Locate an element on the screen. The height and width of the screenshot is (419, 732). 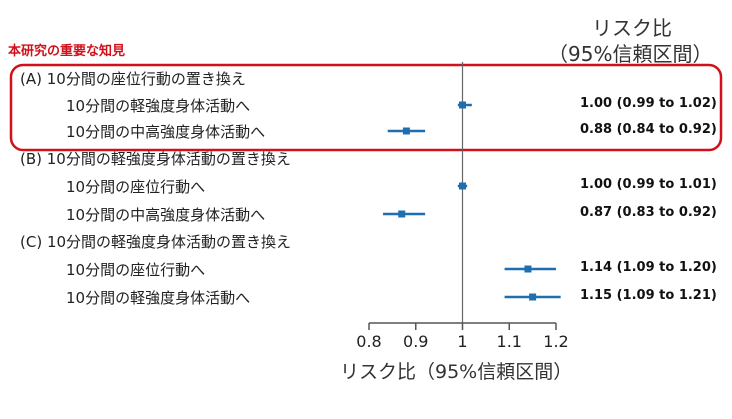
x-tick-label: 0.8 is located at coordinates (369, 341).